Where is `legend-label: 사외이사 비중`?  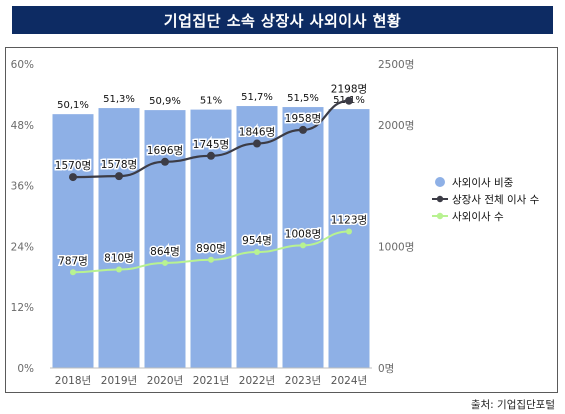
legend-label: 사외이사 비중 is located at coordinates (483, 183).